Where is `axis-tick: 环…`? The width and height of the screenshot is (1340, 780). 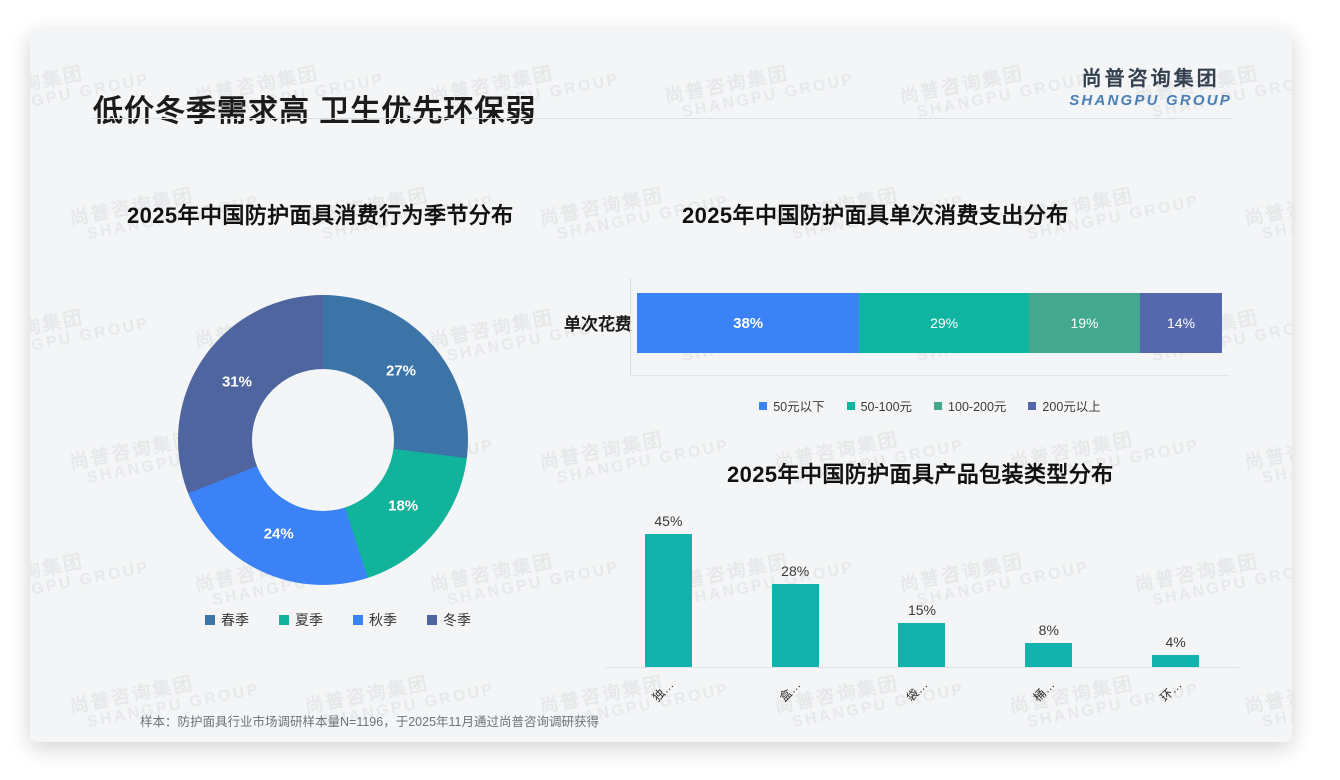
axis-tick: 环… is located at coordinates (1175, 692).